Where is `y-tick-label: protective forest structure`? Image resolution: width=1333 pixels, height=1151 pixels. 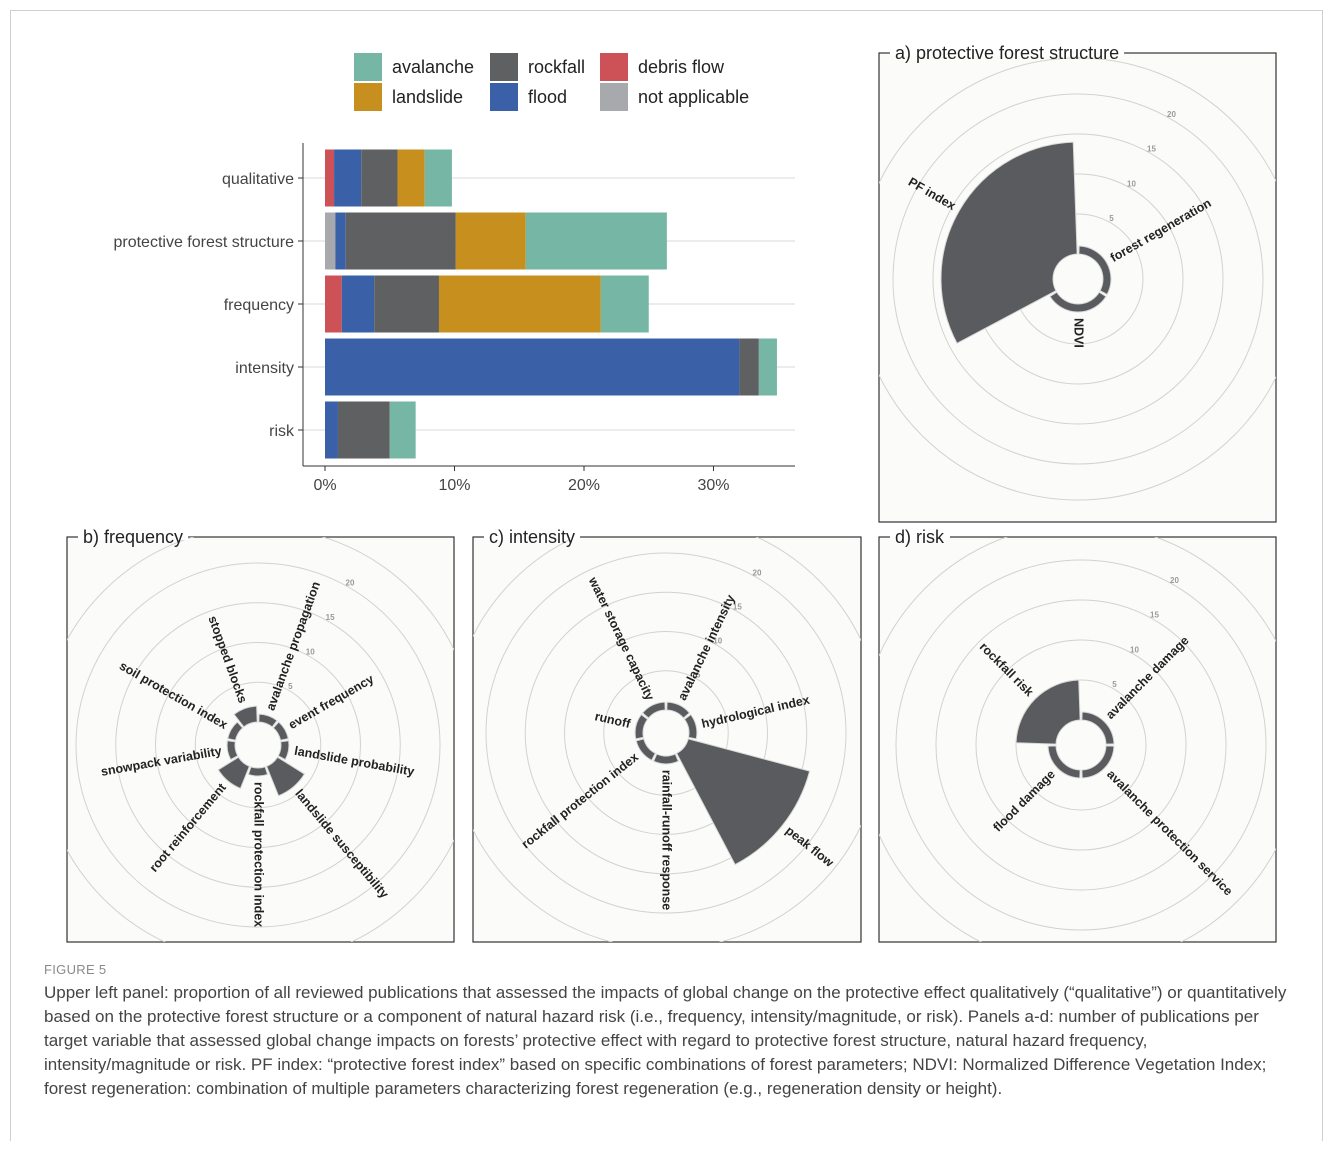 y-tick-label: protective forest structure is located at coordinates (203, 242).